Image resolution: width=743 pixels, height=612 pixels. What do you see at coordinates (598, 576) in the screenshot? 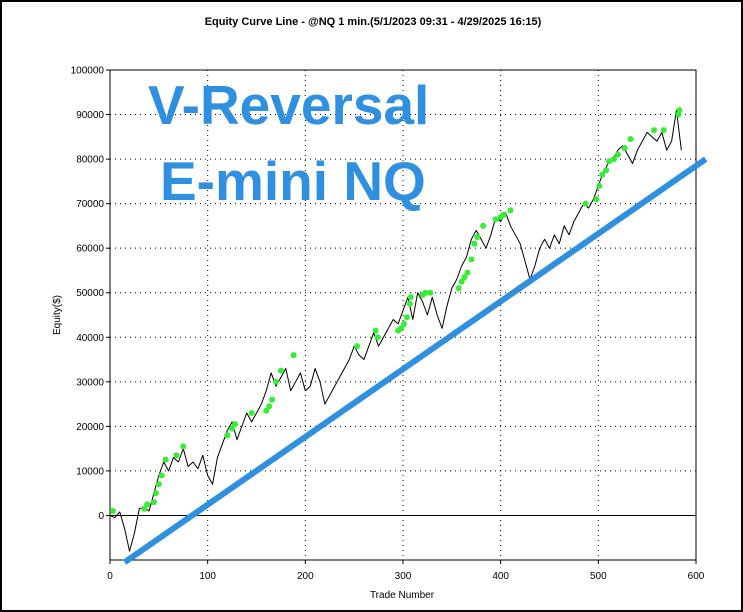
I see `x-tick-label: 500` at bounding box center [598, 576].